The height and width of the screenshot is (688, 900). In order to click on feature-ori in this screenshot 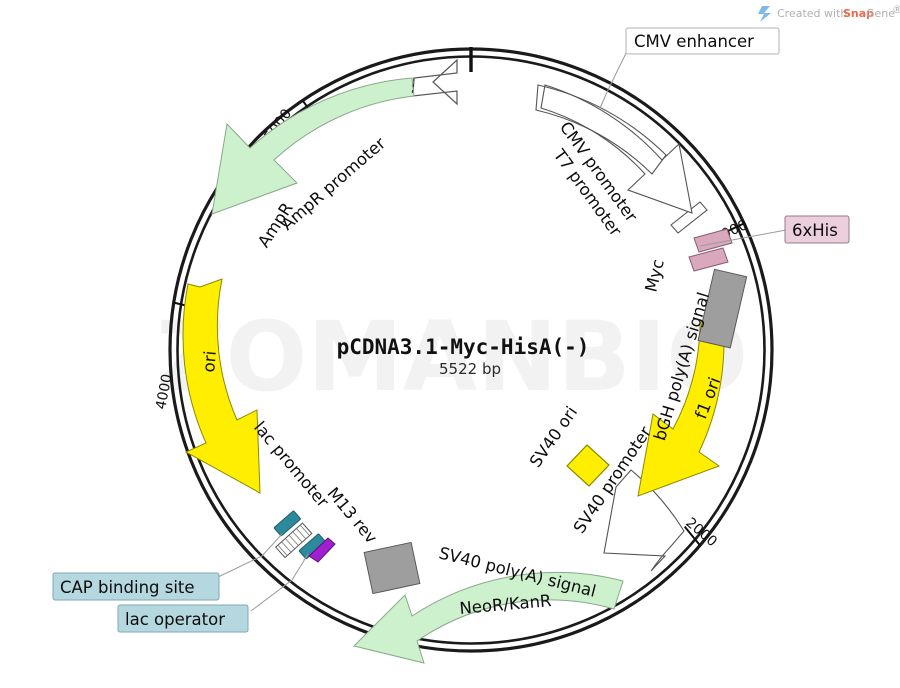, I will do `click(221, 386)`.